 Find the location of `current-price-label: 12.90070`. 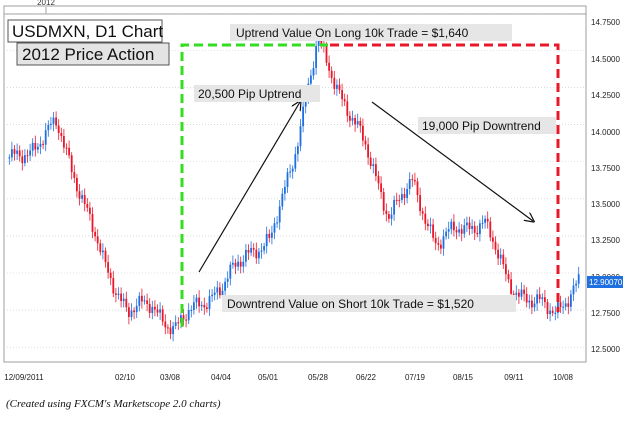

current-price-label: 12.90070 is located at coordinates (606, 282).